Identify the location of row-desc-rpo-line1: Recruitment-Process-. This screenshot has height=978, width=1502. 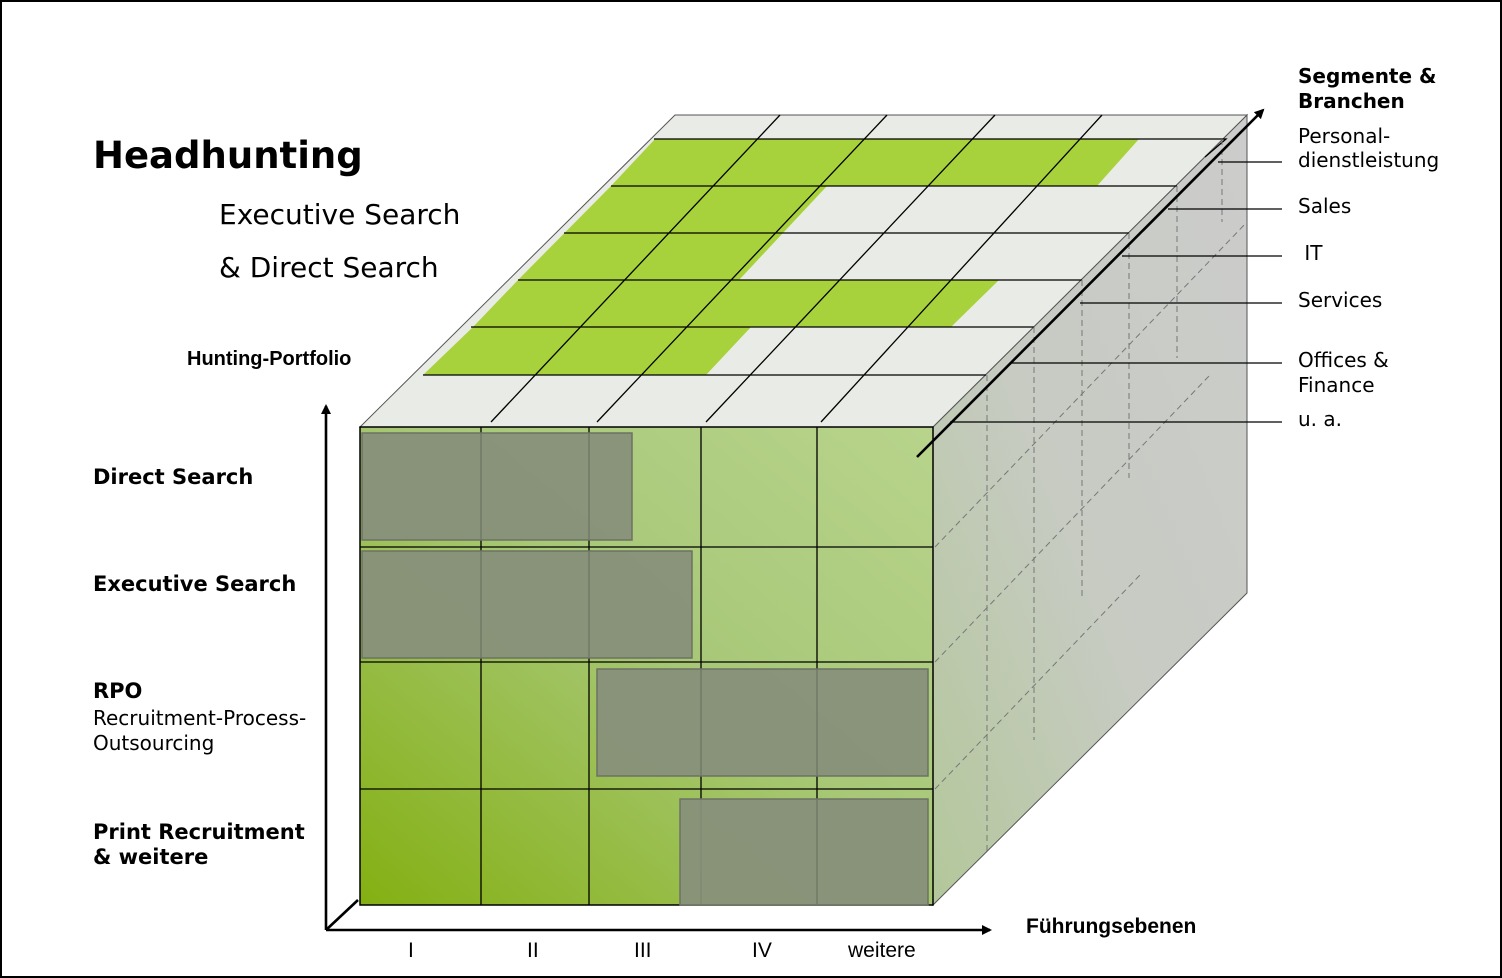
(200, 718).